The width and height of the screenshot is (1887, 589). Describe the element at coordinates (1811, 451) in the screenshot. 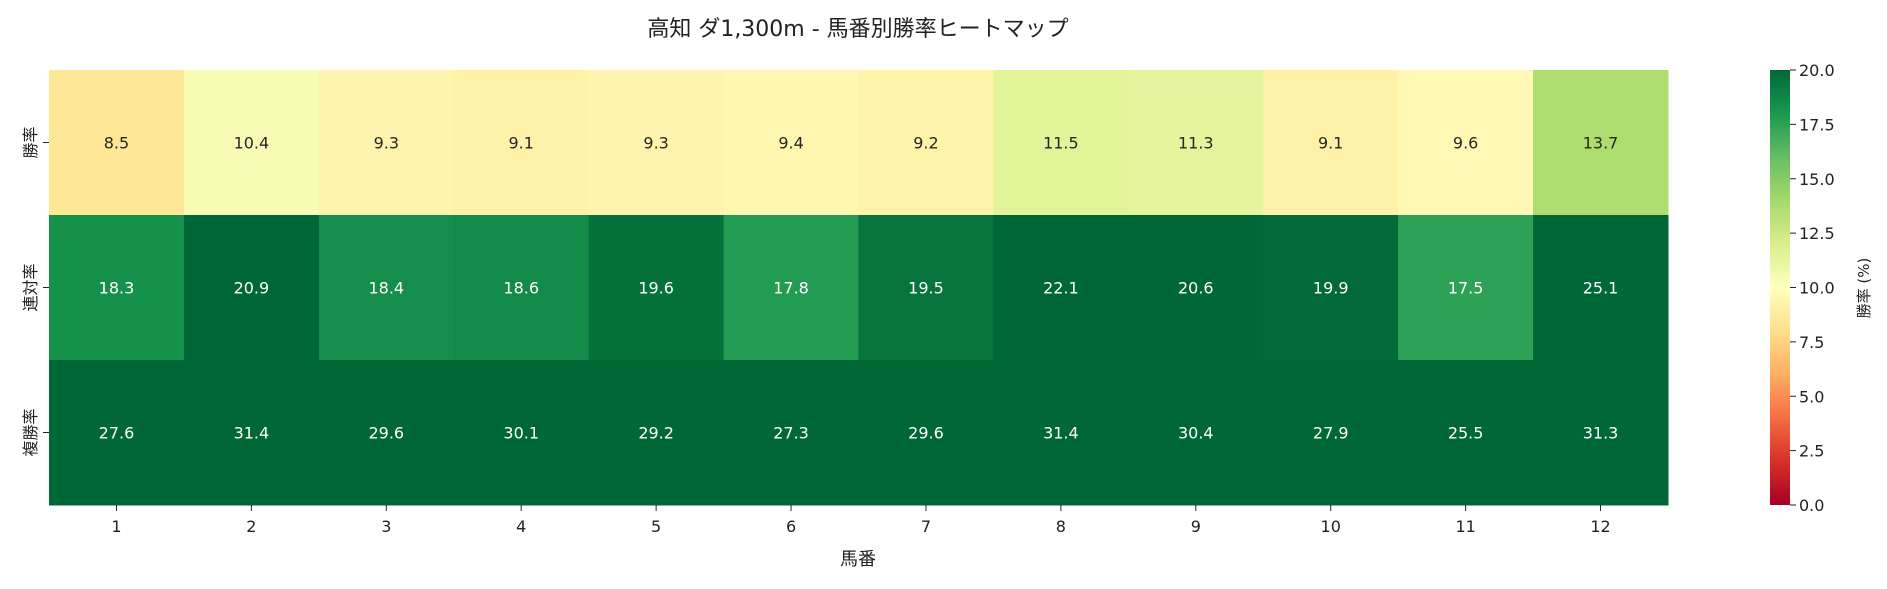

I see `colorbar-tick-label: 2.5` at that location.